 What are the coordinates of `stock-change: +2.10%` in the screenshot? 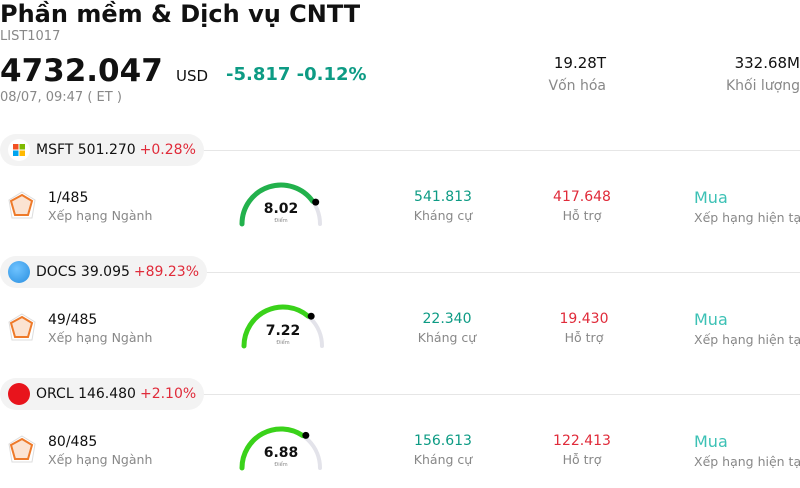 It's located at (168, 394).